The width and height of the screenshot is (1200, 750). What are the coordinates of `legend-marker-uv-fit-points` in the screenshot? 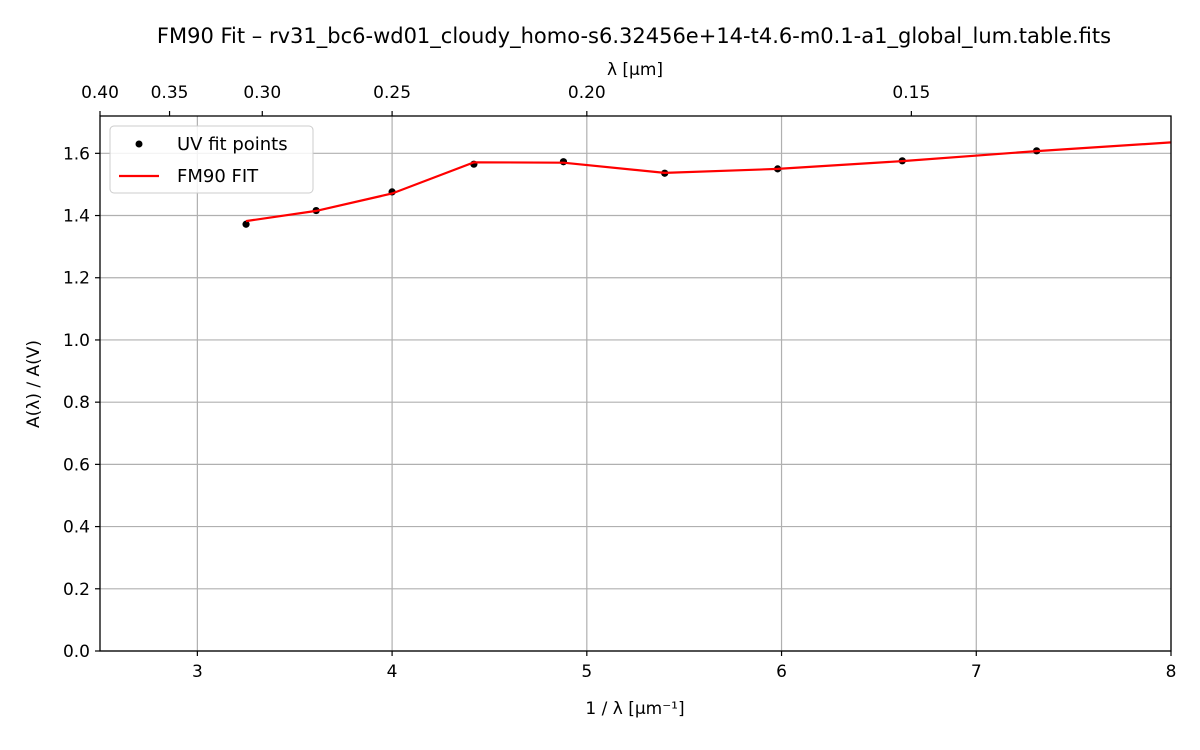 It's located at (139, 144).